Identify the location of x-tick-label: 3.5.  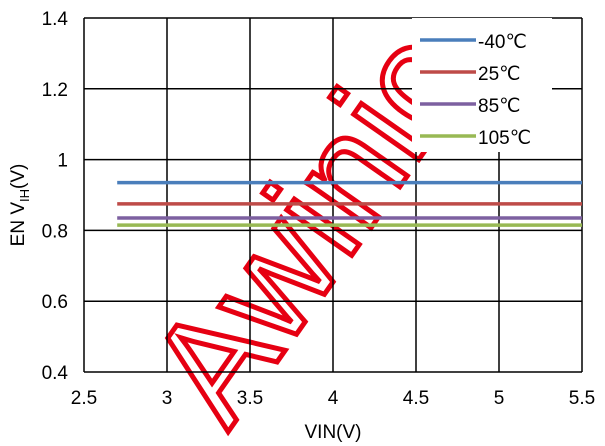
(250, 398).